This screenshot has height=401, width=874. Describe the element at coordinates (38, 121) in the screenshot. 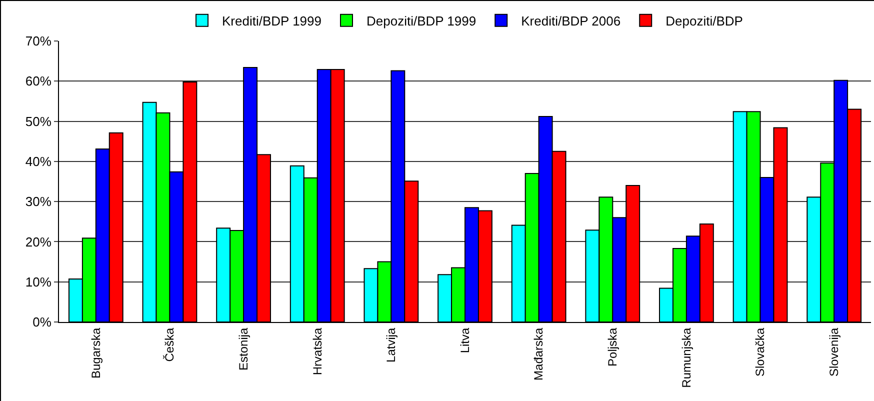

I see `y-tick-label: 50%` at that location.